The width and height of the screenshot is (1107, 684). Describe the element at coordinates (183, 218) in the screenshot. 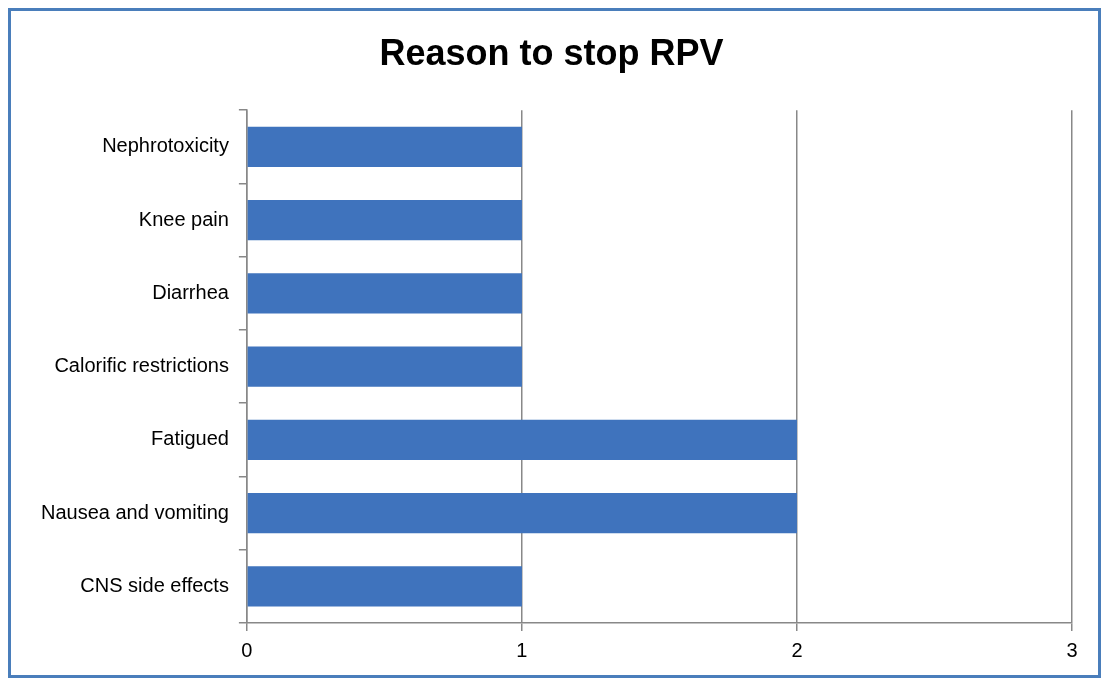

I see `y-tick-label: Knee pain` at that location.